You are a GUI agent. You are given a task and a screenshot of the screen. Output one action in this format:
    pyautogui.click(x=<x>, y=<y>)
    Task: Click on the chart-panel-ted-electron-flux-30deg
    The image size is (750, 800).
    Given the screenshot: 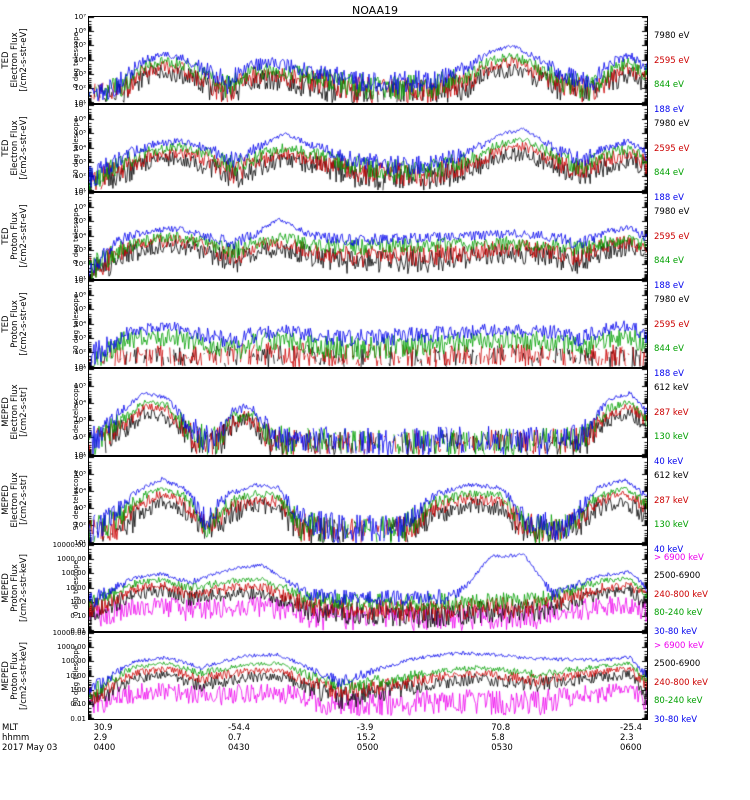 What is the action you would take?
    pyautogui.click(x=368, y=148)
    